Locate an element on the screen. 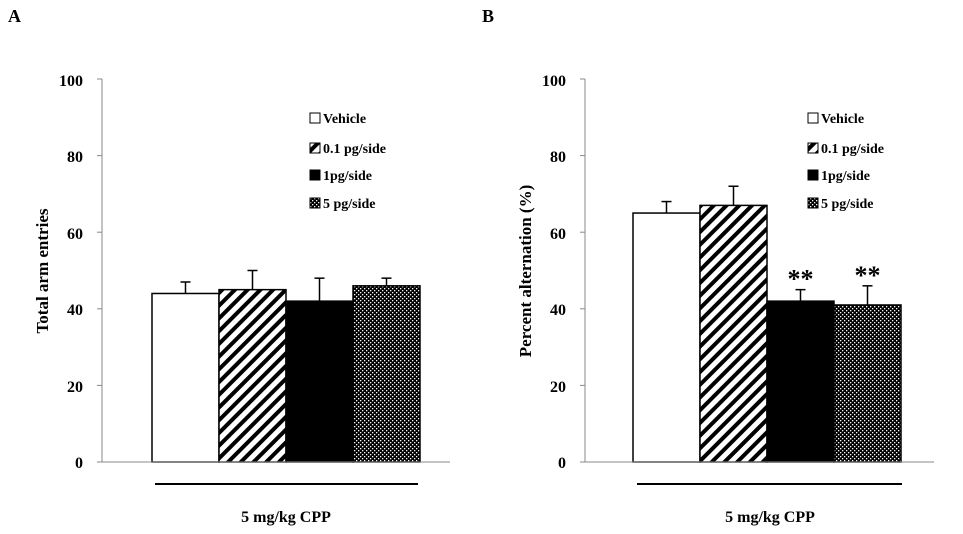  panel-b-letter: B is located at coordinates (488, 16).